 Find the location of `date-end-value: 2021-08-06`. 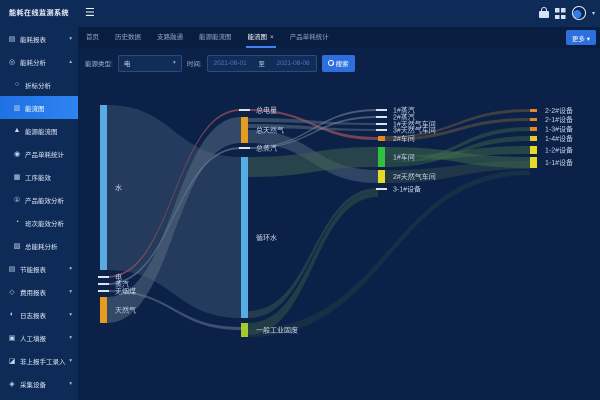

date-end-value: 2021-08-06 is located at coordinates (293, 63).